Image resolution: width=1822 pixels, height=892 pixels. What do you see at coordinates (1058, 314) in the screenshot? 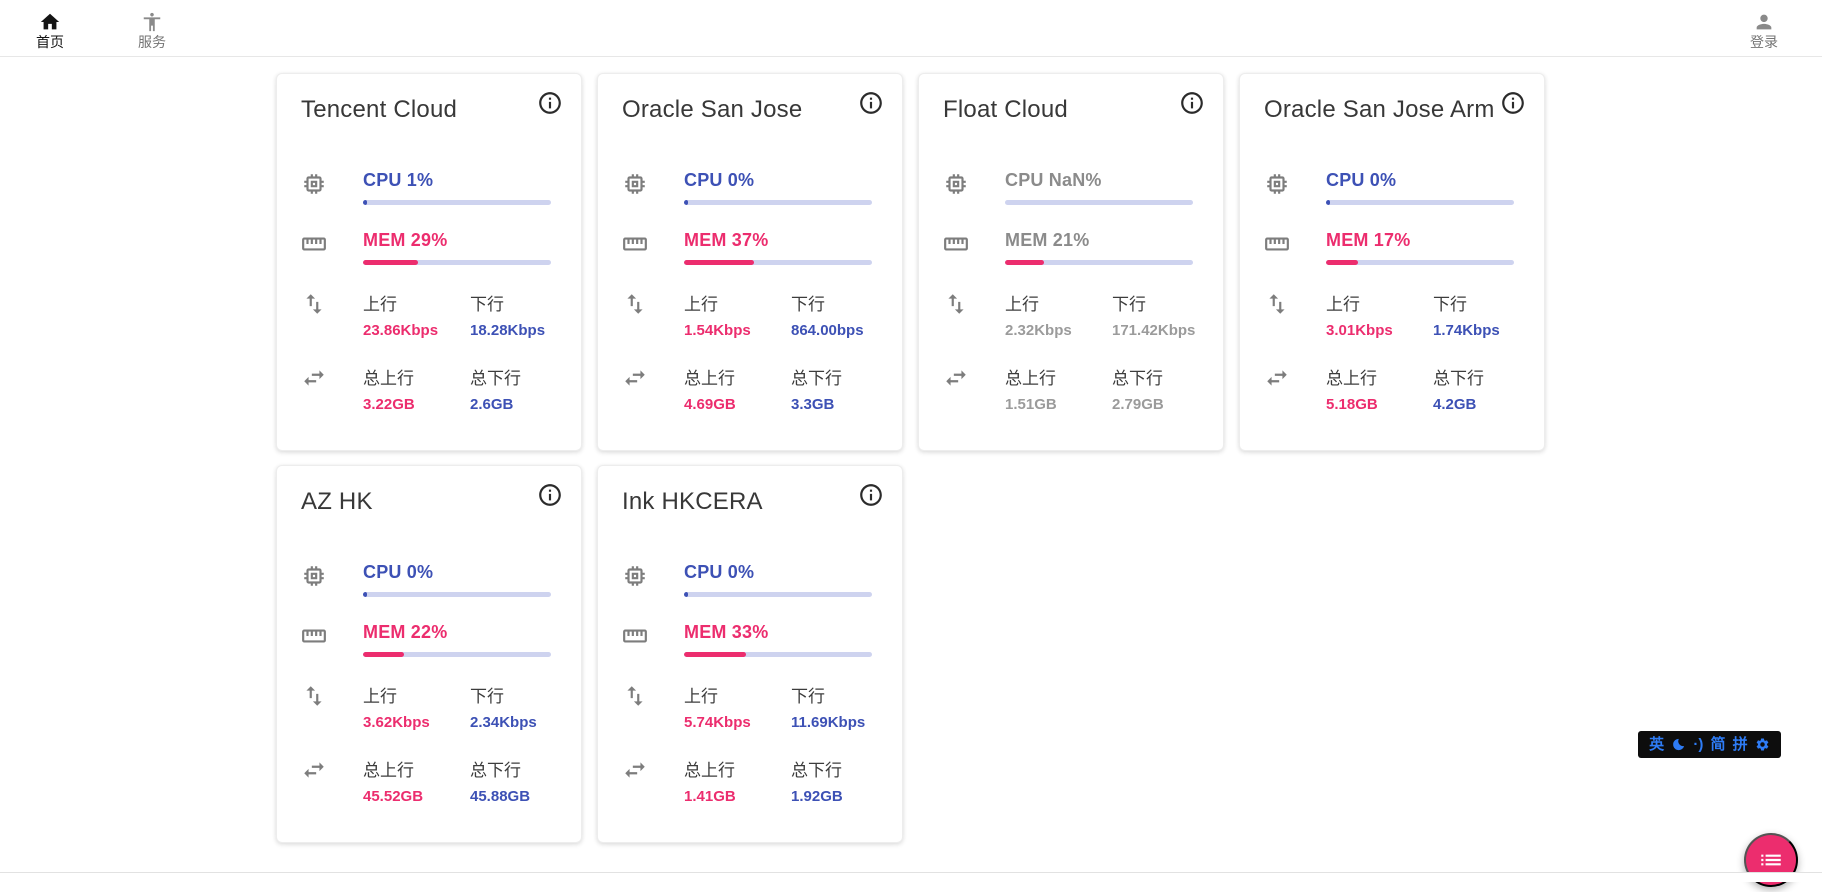
I see `upload-speed: 上行 2.32Kbps` at bounding box center [1058, 314].